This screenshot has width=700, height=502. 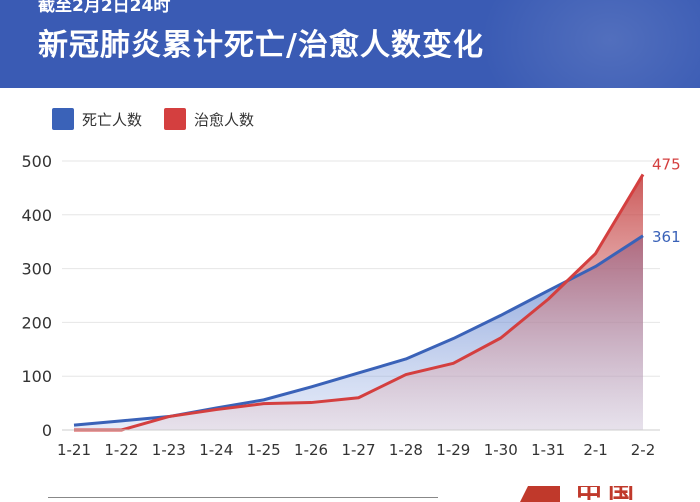 What do you see at coordinates (595, 450) in the screenshot?
I see `x-tick-label: 2-1` at bounding box center [595, 450].